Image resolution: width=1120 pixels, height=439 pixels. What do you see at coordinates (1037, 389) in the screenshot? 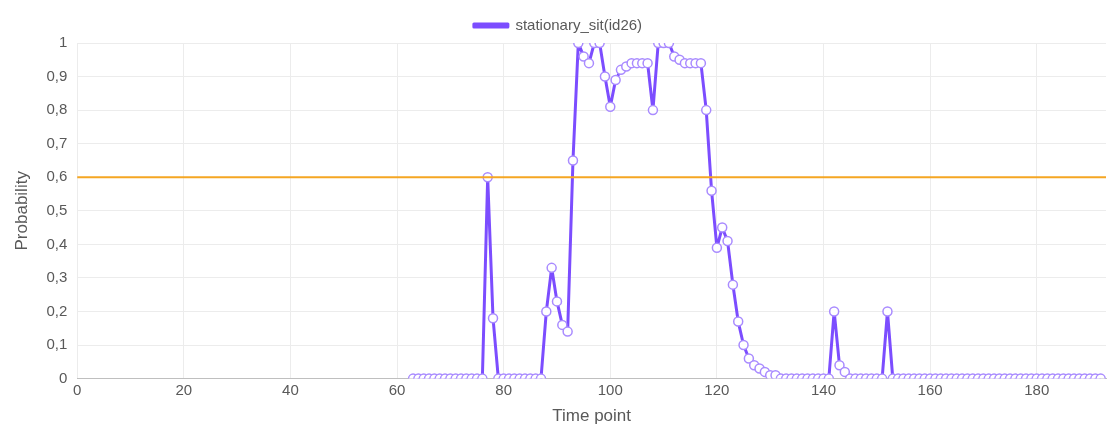
I see `x-tick-label: 180` at bounding box center [1037, 389].